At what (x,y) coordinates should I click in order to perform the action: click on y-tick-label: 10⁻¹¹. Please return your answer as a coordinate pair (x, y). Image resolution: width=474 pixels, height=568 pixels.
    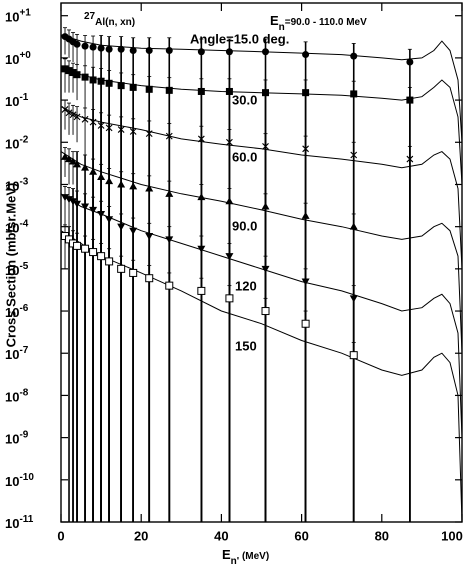
    Looking at the image, I should click on (19, 523).